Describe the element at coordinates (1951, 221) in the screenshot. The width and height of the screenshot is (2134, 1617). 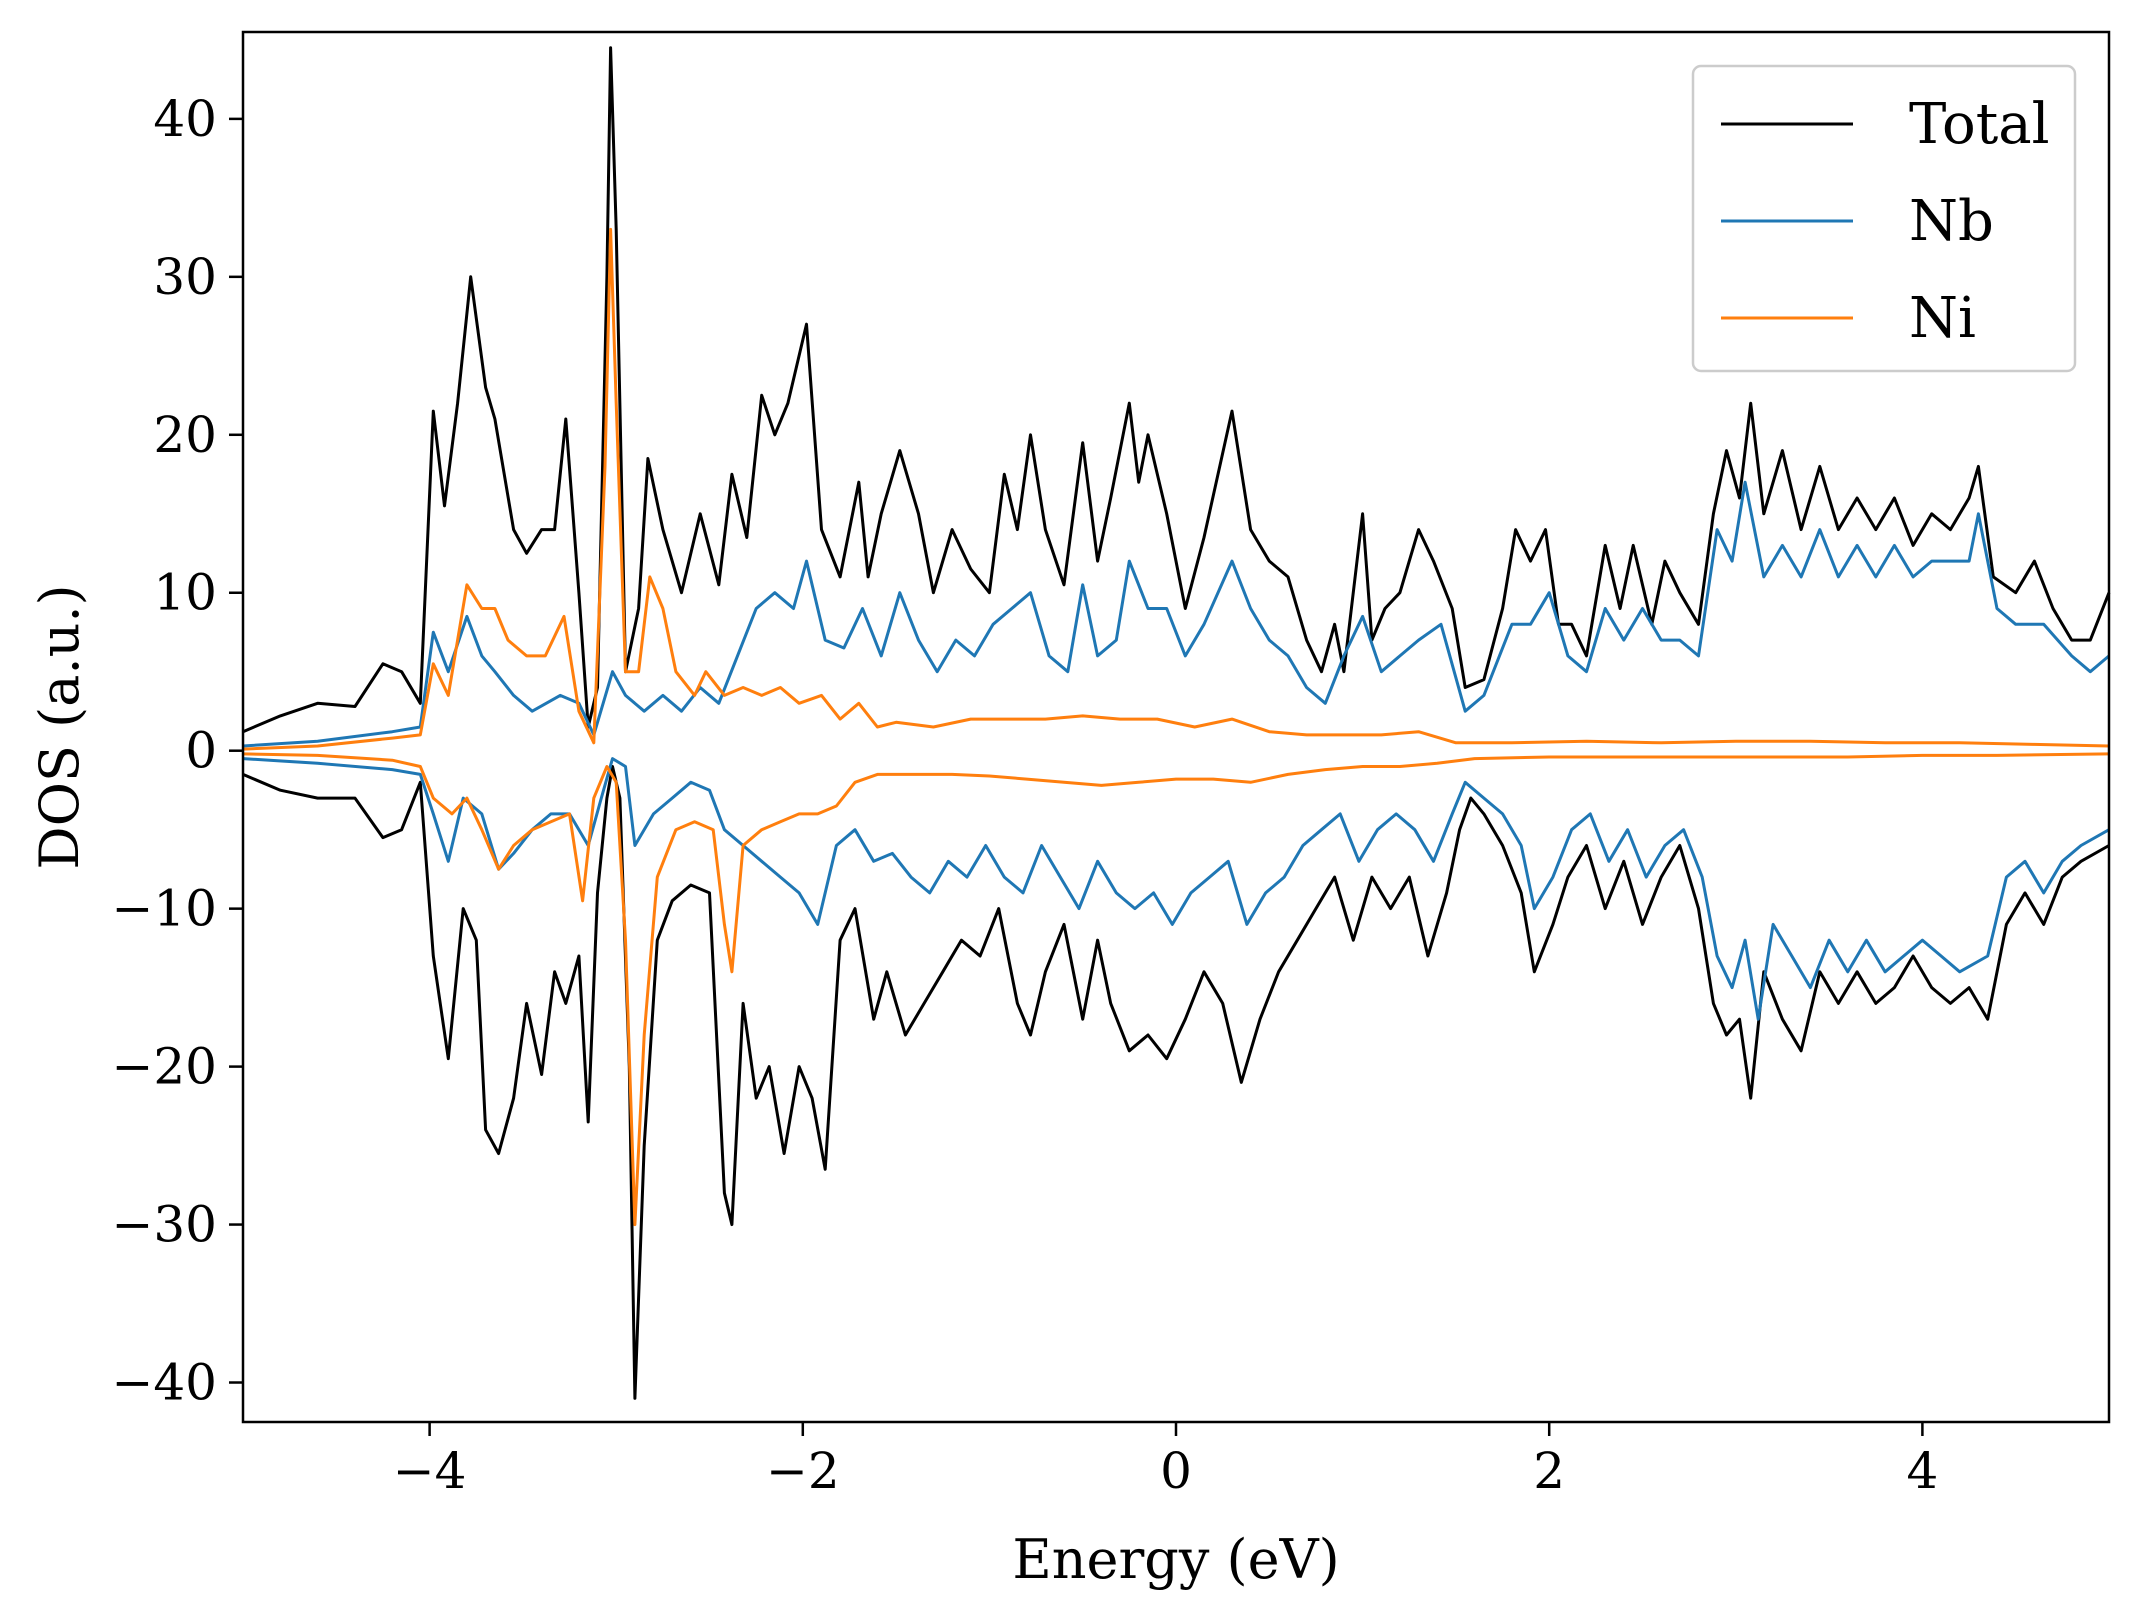
I see `legend-label-nb: Nb` at that location.